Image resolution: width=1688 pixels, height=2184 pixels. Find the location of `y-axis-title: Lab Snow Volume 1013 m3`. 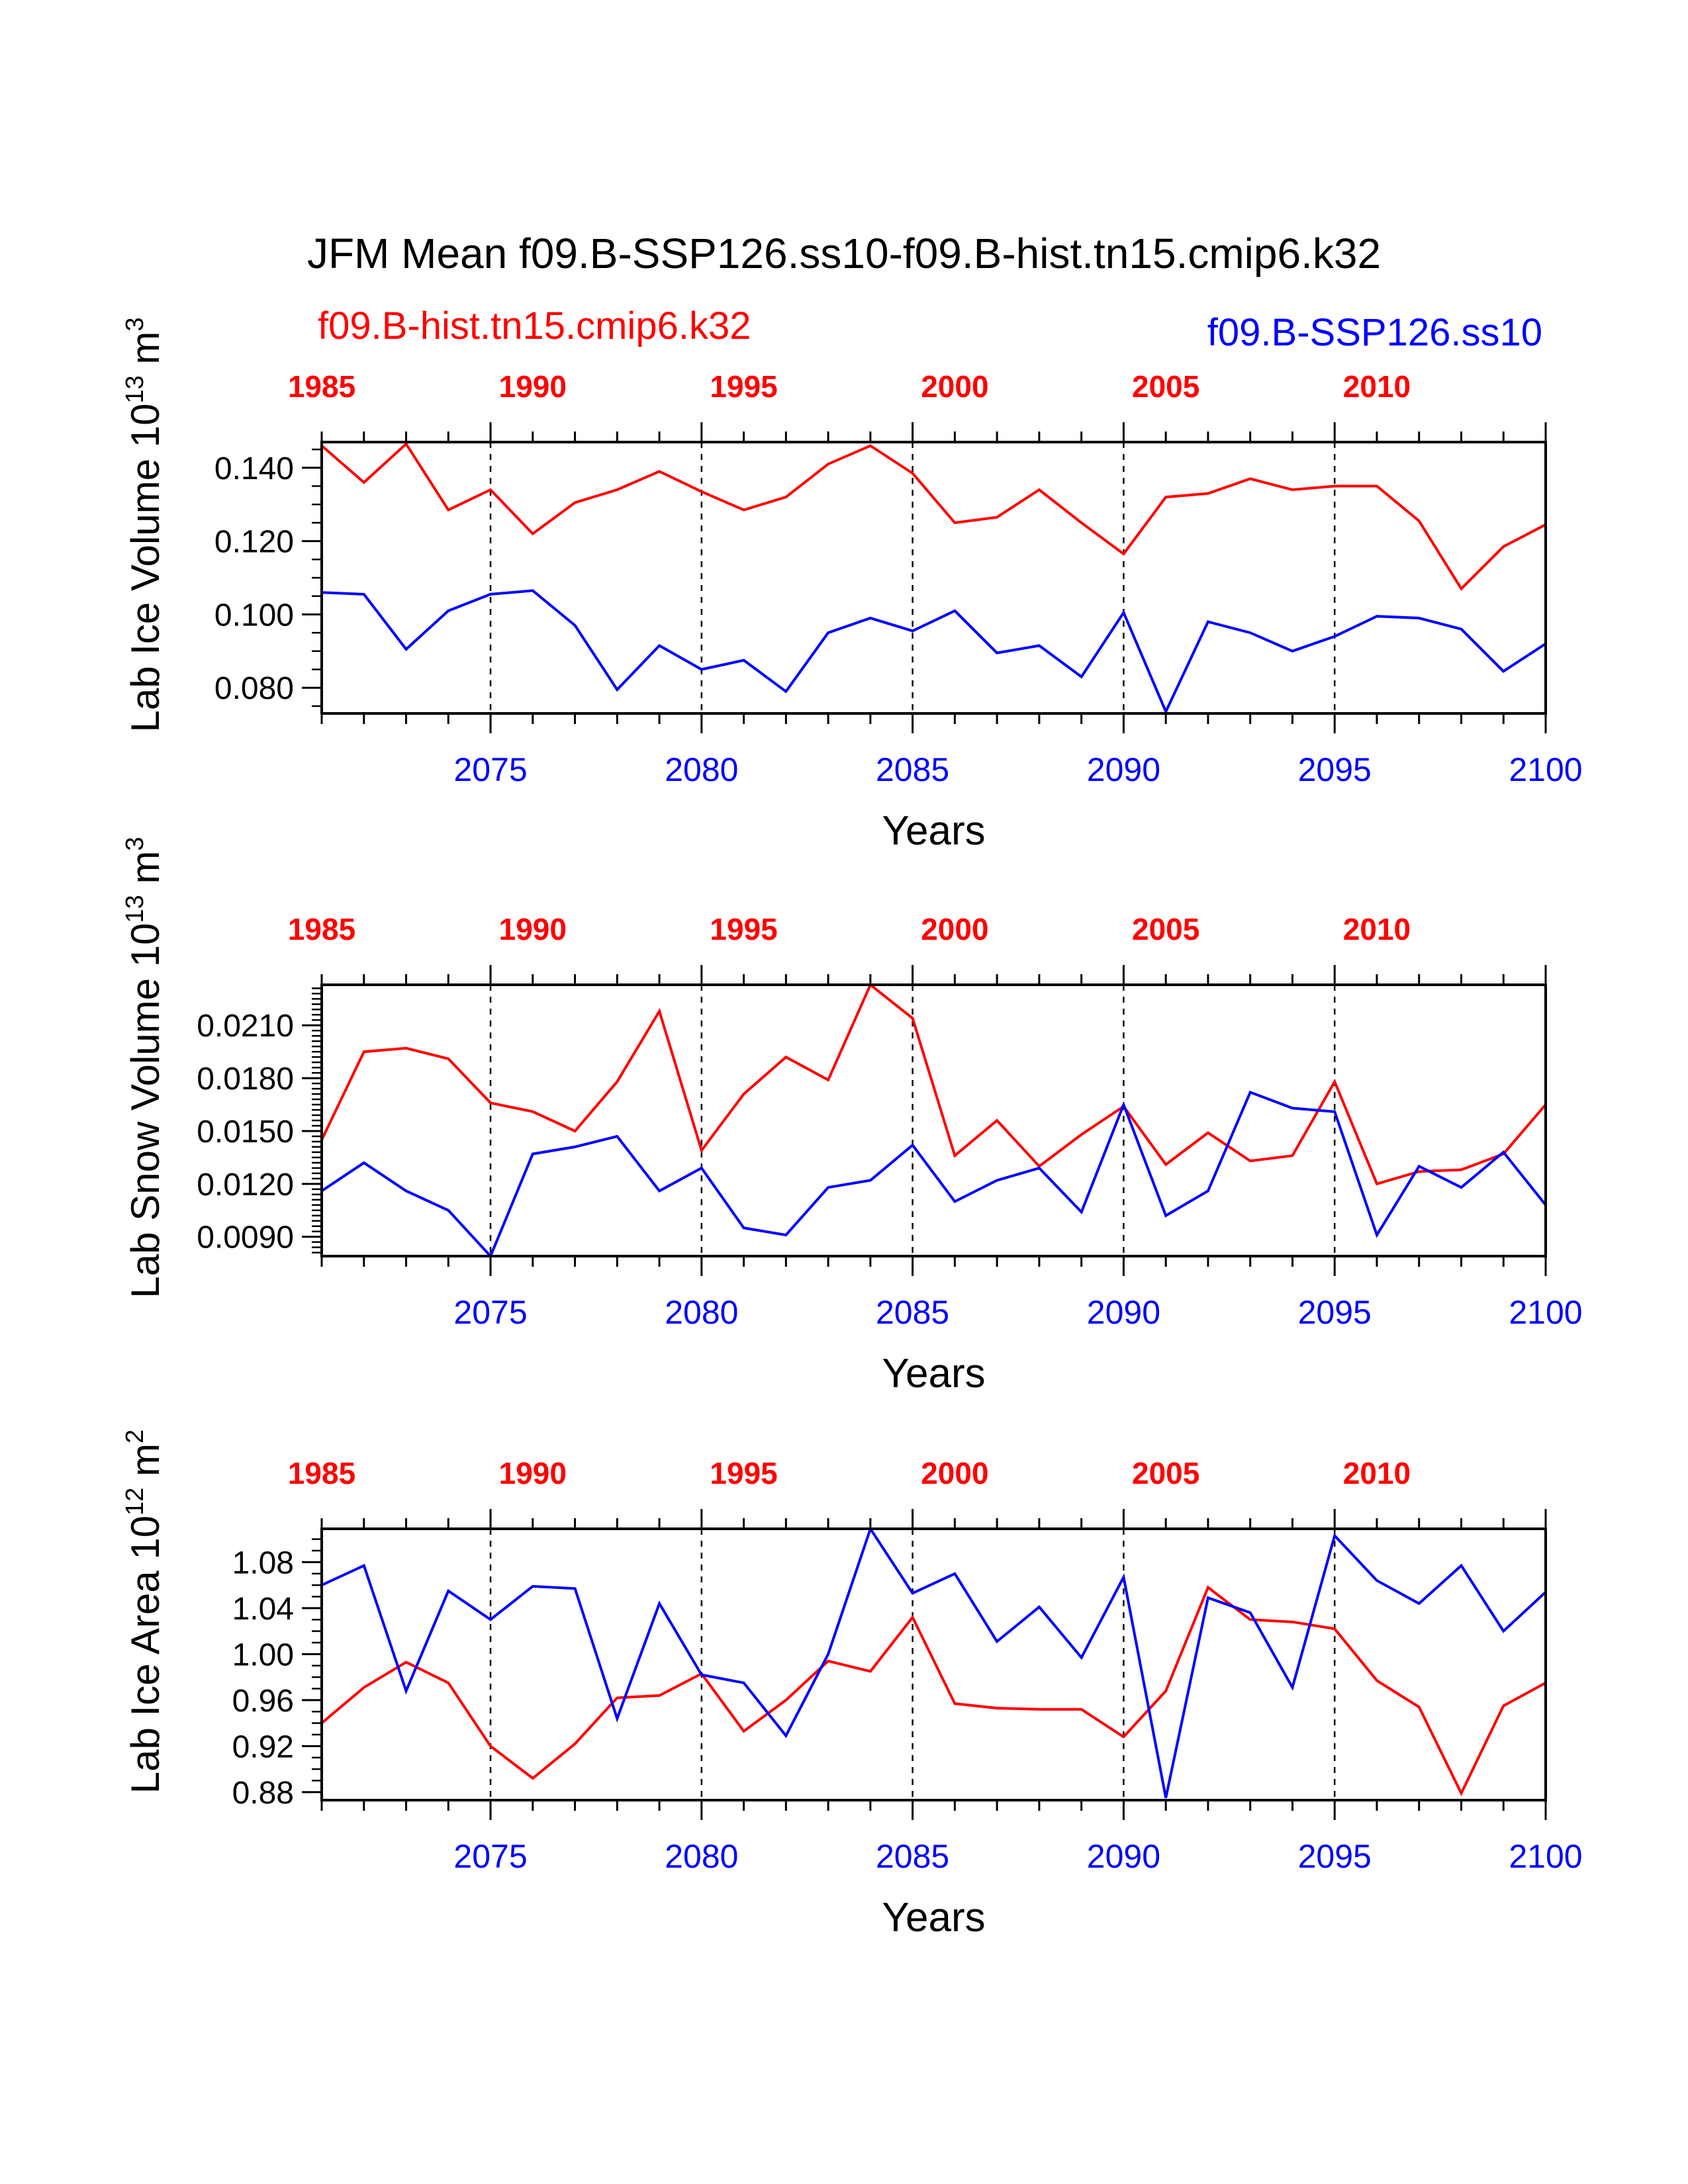

y-axis-title: Lab Snow Volume 1013 m3 is located at coordinates (144, 1067).